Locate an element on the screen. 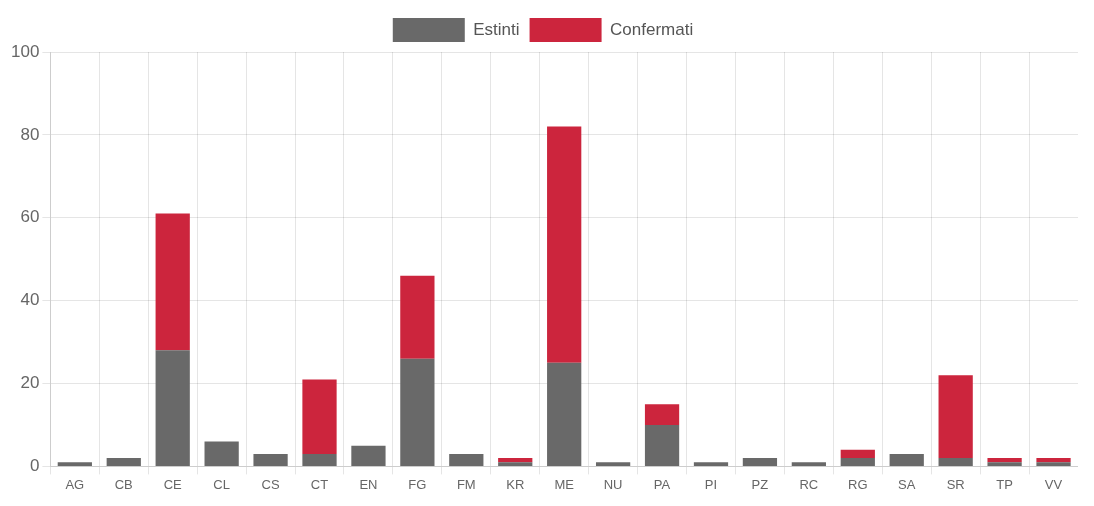  x-tick-label: CB is located at coordinates (123, 484).